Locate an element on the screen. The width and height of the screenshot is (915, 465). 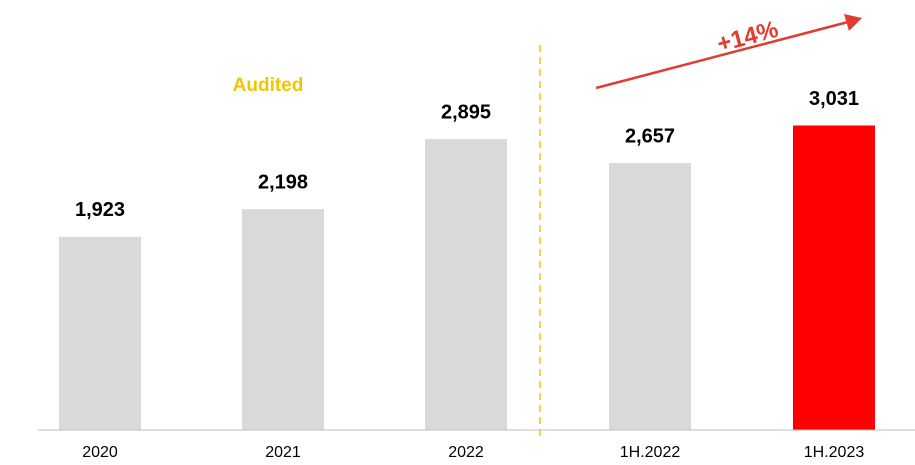
growth-arrow is located at coordinates (722, 55).